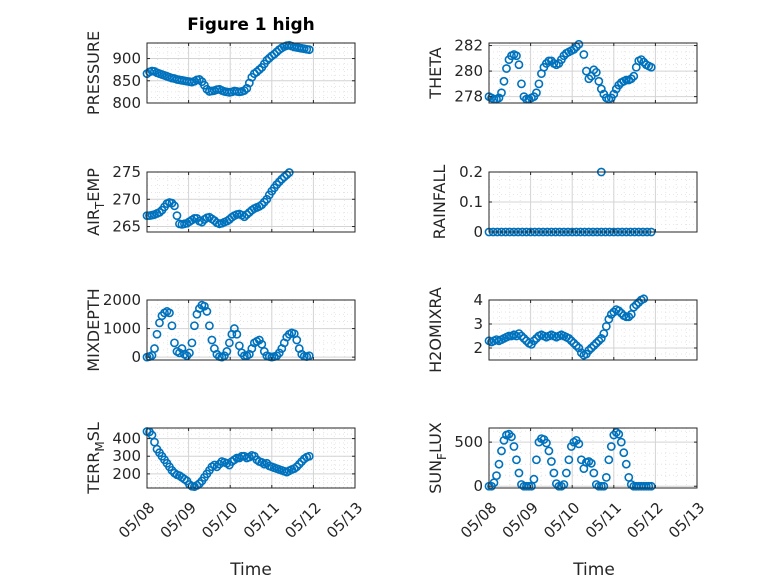 This screenshot has width=778, height=583. What do you see at coordinates (435, 73) in the screenshot?
I see `y-axis-label: THETA` at bounding box center [435, 73].